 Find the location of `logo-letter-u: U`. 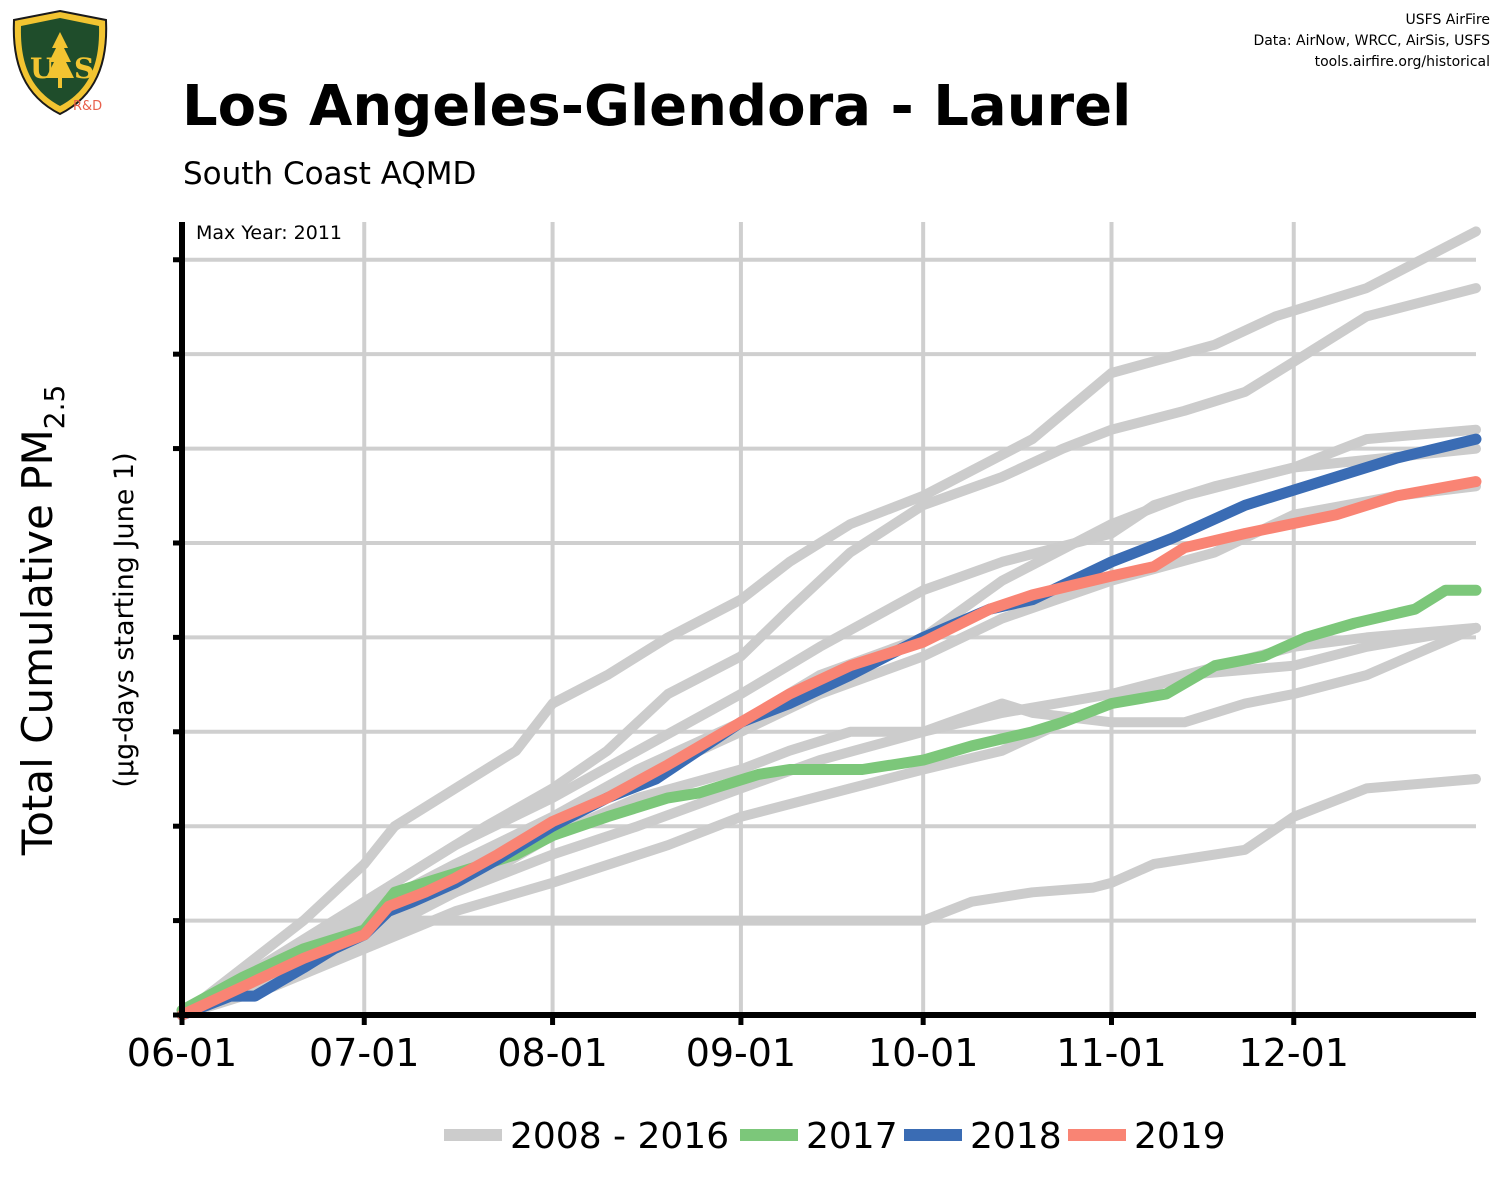

logo-letter-u: U is located at coordinates (42, 68).